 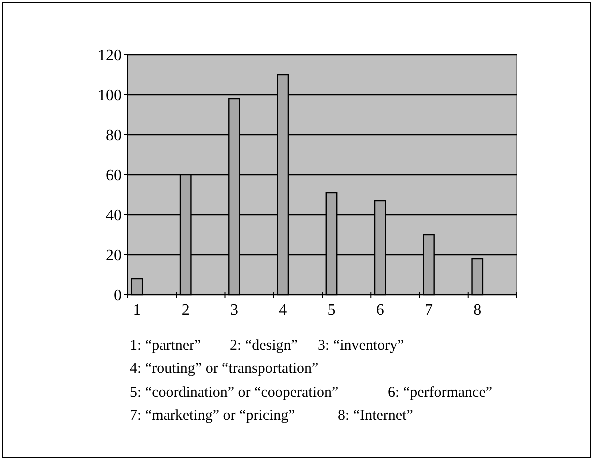 What do you see at coordinates (283, 310) in the screenshot?
I see `x-tick-label: 4` at bounding box center [283, 310].